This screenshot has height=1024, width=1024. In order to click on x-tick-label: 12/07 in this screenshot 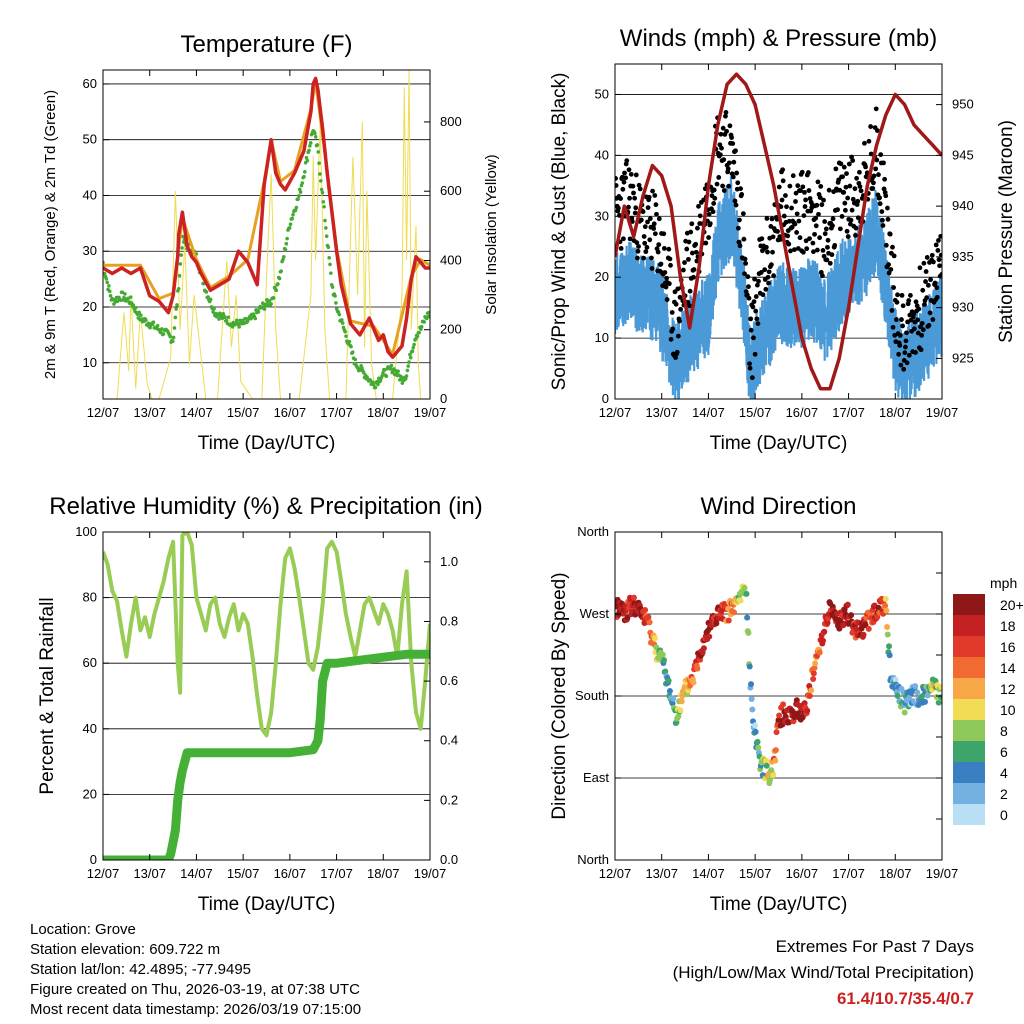, I will do `click(615, 412)`.